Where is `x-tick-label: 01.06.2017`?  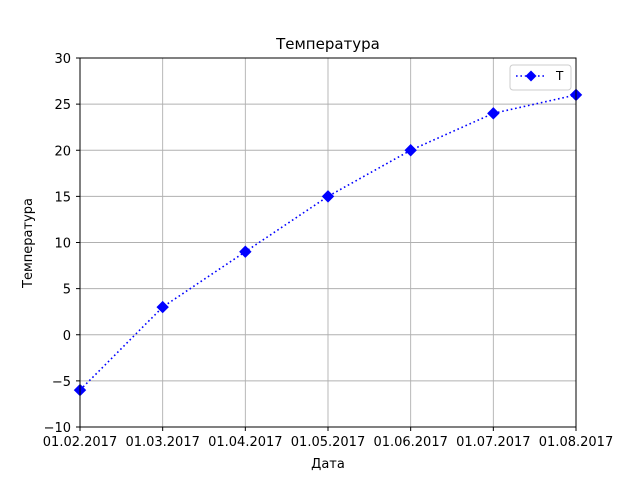
x-tick-label: 01.06.2017 is located at coordinates (410, 442).